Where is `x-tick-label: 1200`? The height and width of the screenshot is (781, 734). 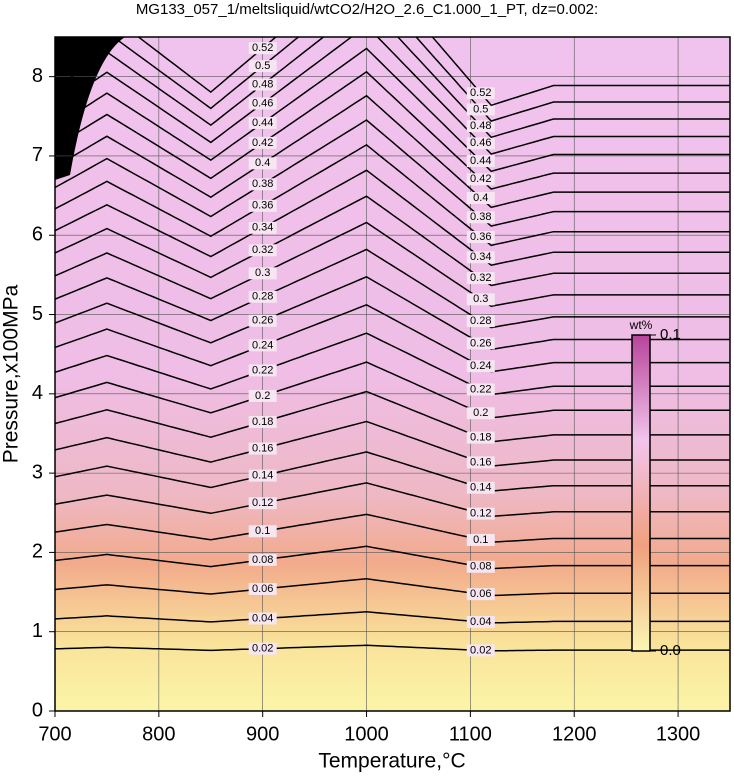
x-tick-label: 1200 is located at coordinates (574, 734).